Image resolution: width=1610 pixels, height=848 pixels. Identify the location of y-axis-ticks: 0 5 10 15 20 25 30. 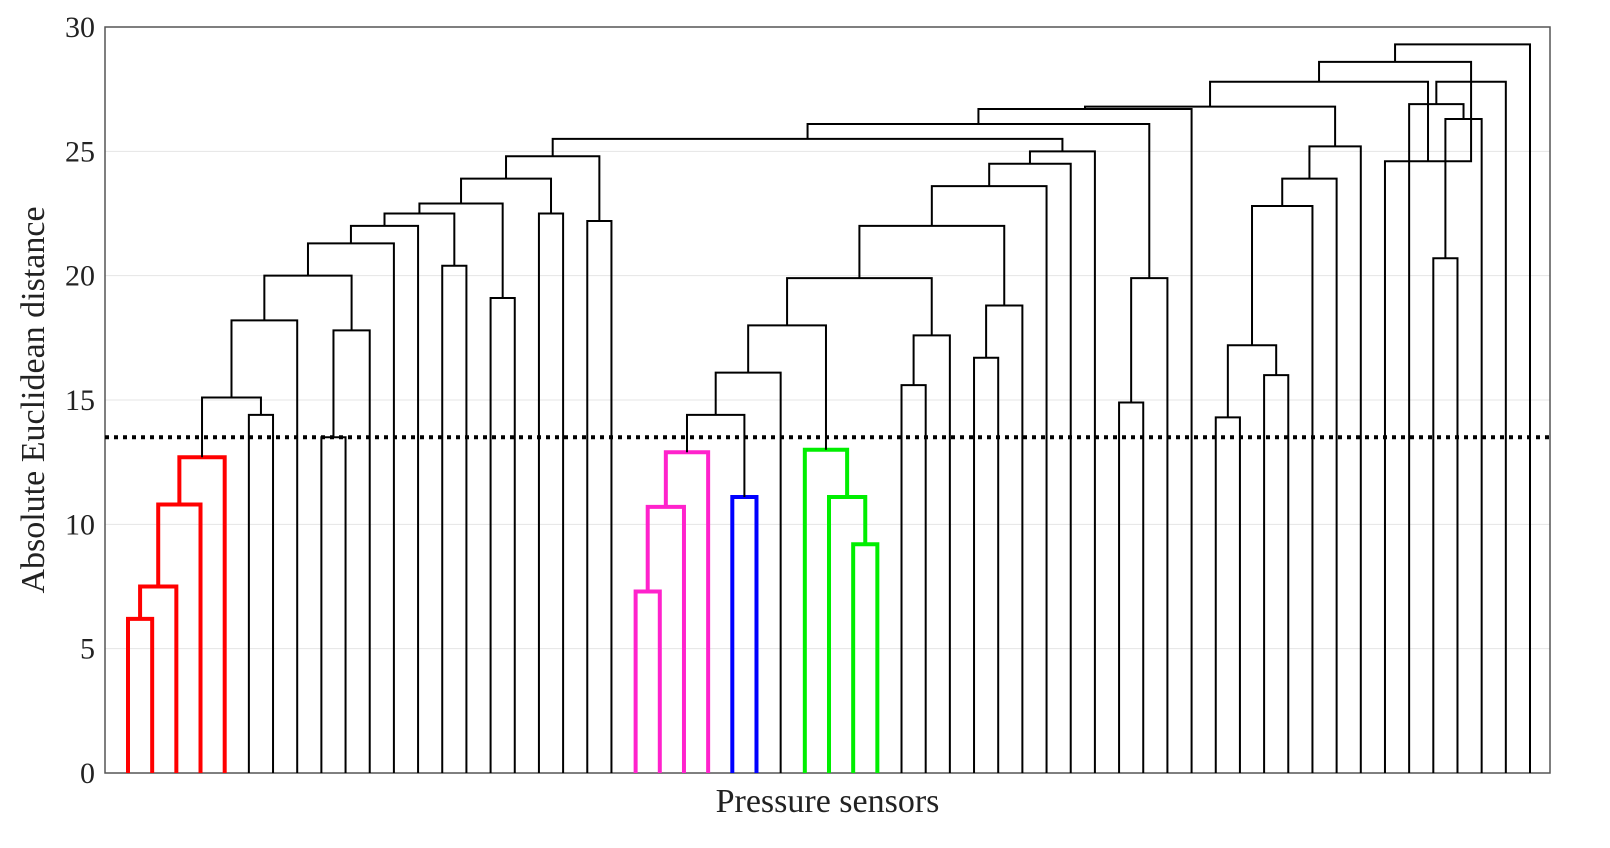
(80, 400).